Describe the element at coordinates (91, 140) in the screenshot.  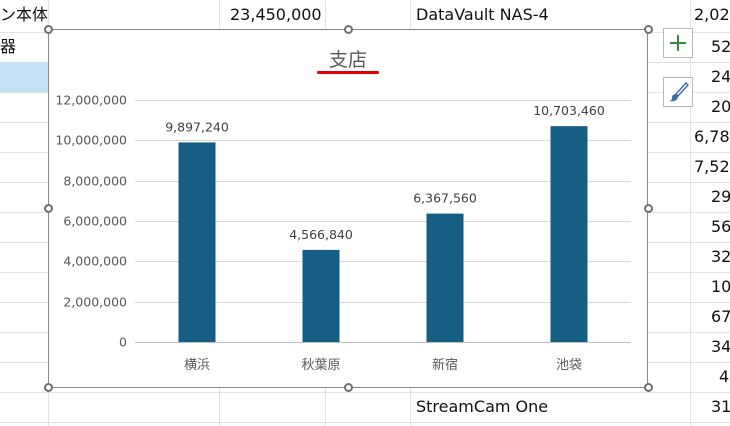
I see `y-tick-label: 10,000,000` at that location.